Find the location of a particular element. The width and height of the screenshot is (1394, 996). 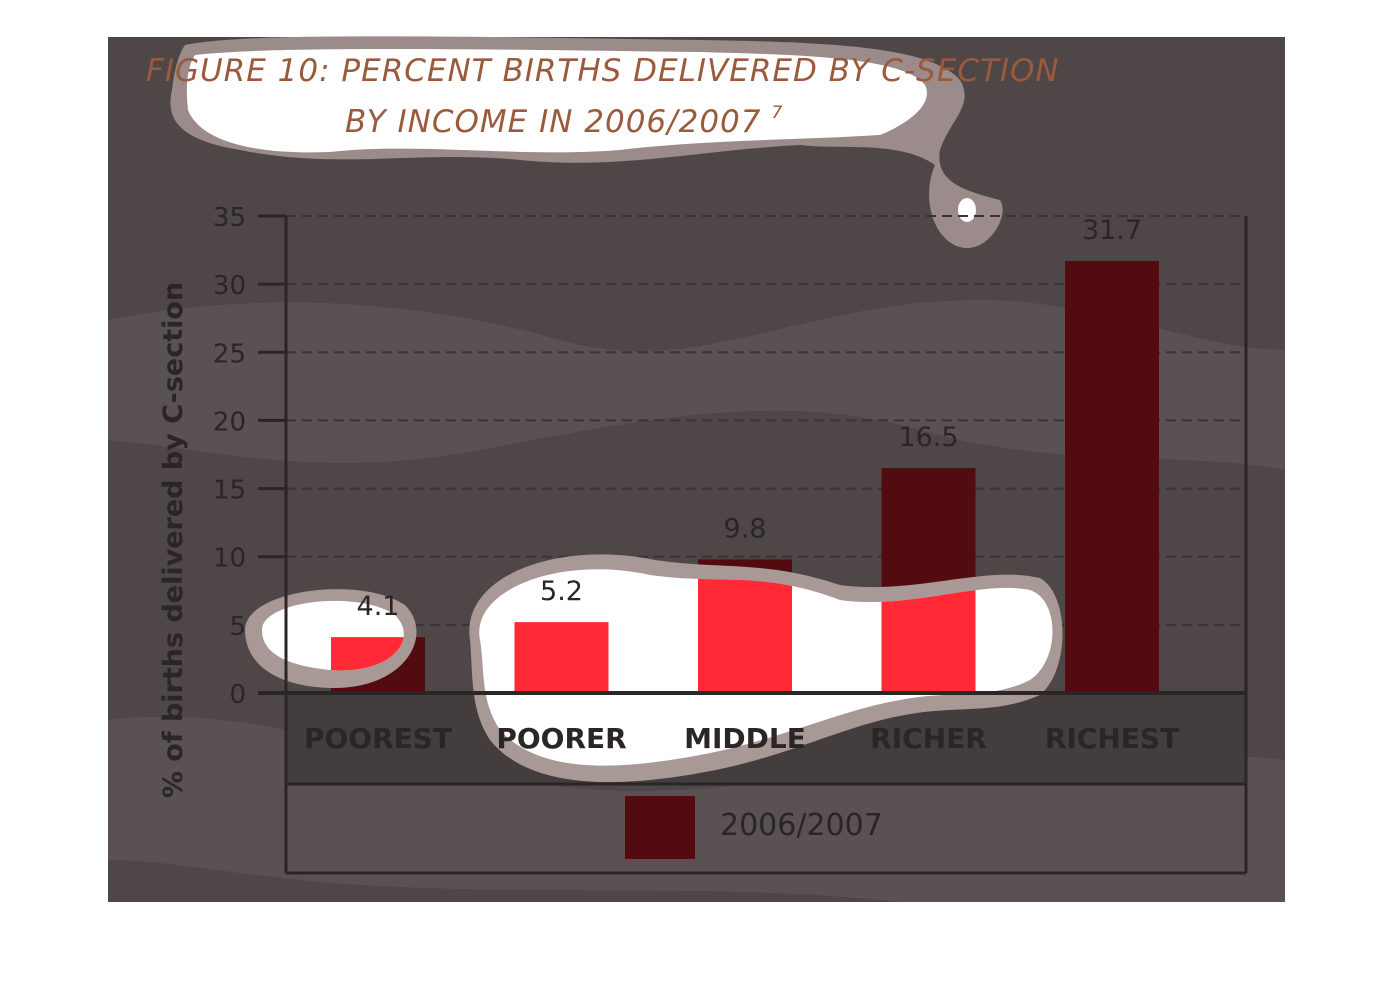

y-tick-label: 25 is located at coordinates (229, 354).